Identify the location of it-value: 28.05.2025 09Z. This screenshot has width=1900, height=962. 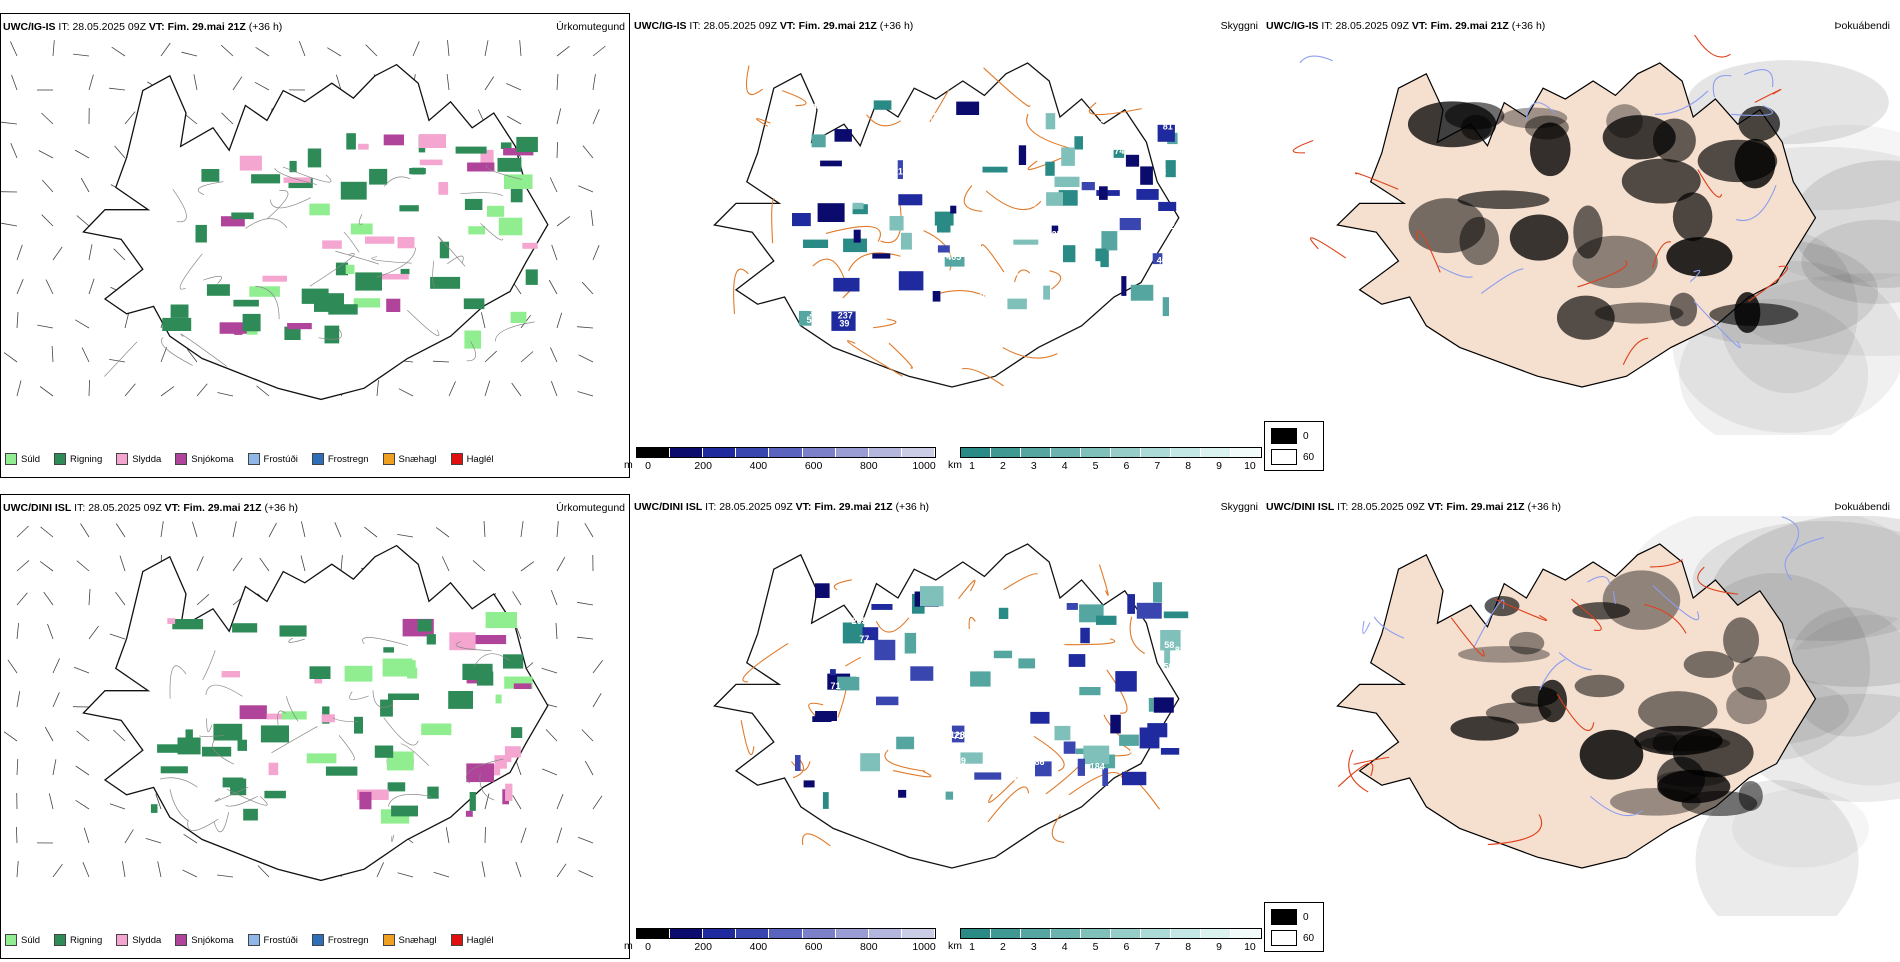
(125, 508).